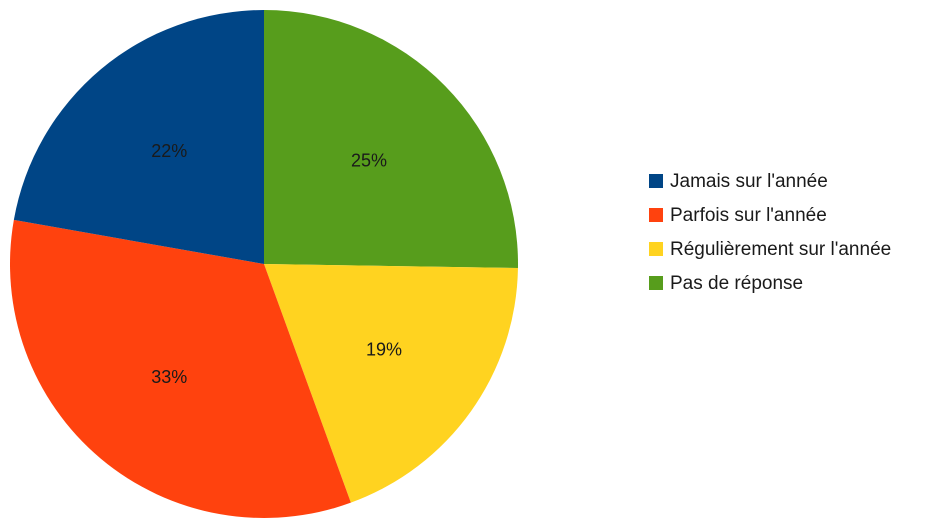  I want to click on legend-item-2: Régulièrement sur l'année, so click(770, 249).